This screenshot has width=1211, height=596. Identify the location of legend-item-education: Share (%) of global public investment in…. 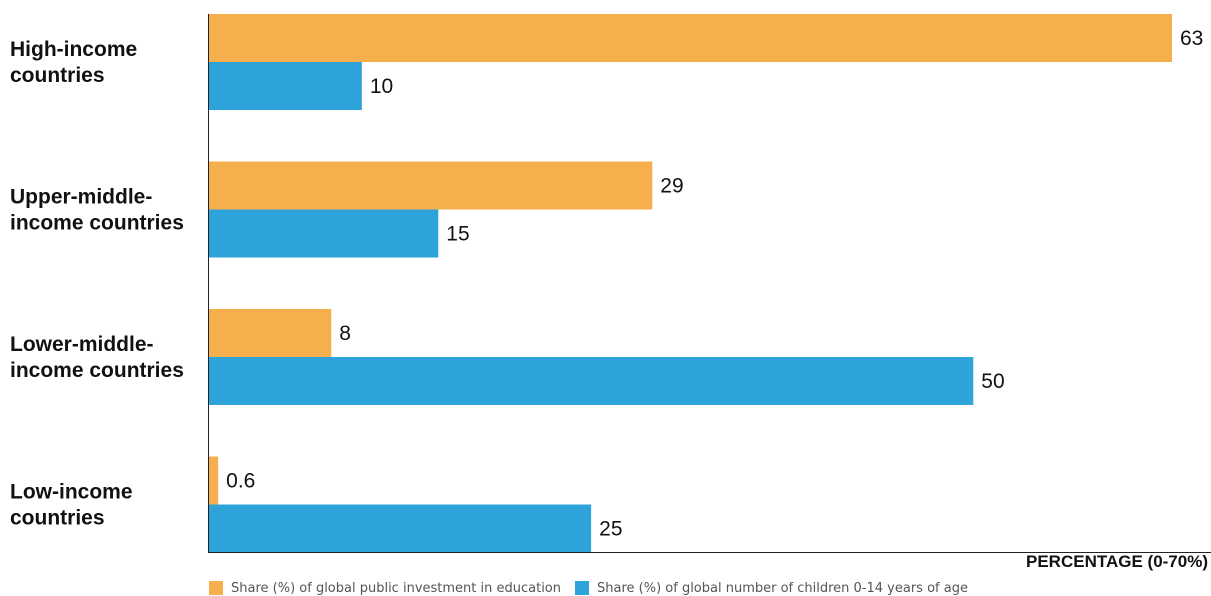
(385, 588).